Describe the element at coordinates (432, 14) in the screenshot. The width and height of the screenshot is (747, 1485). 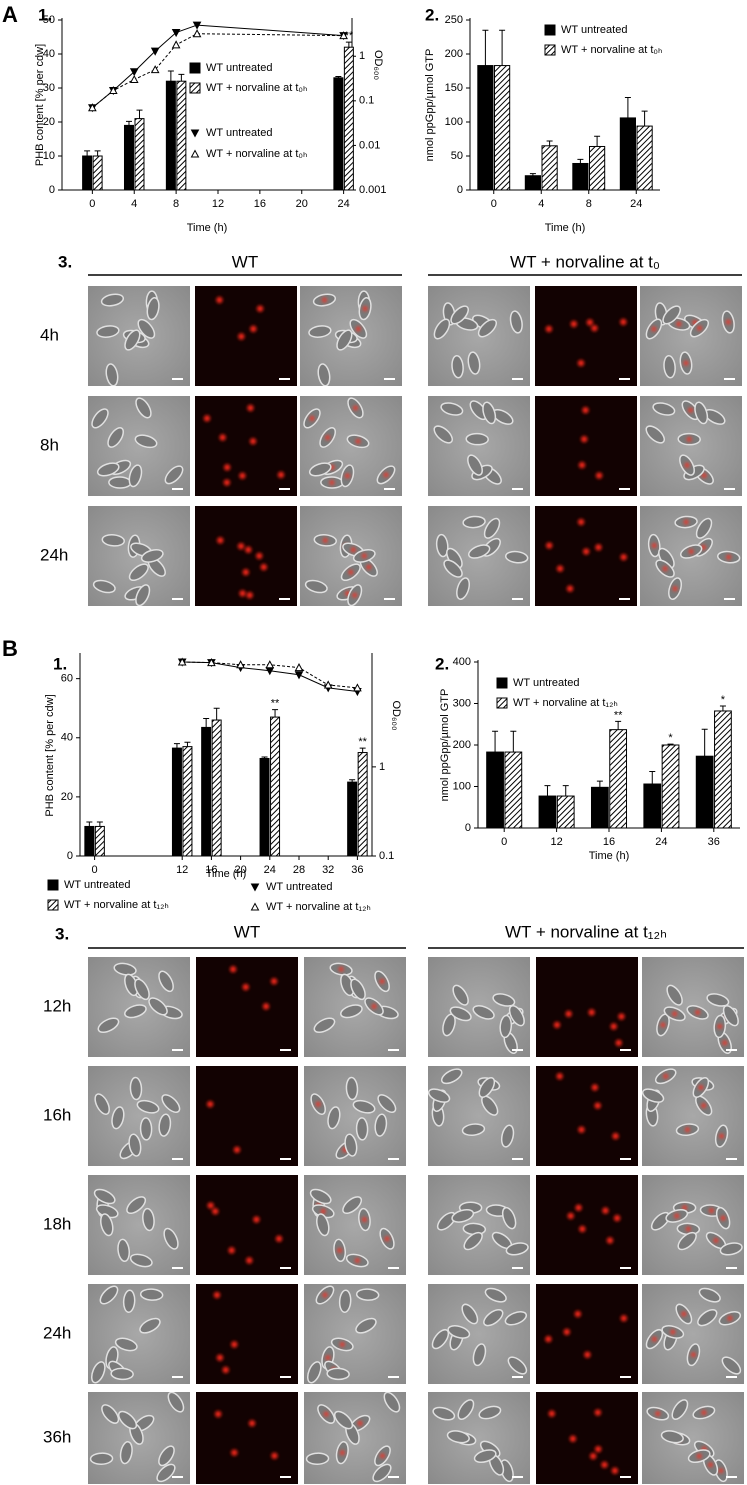
I see `panel-label: 2.` at that location.